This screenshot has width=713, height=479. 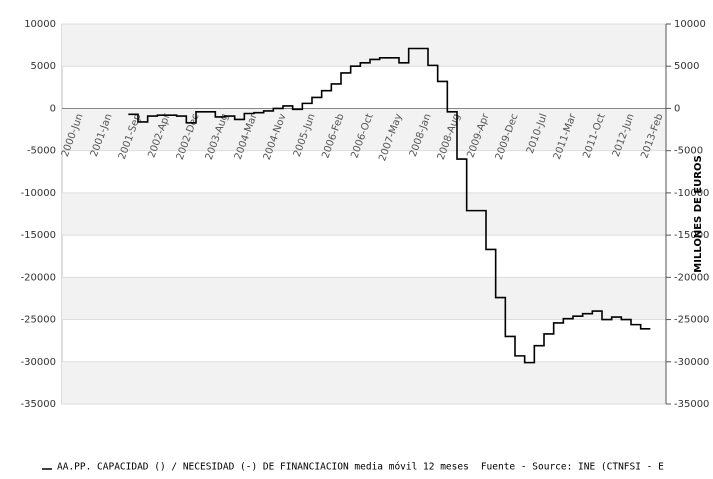 I want to click on y-tick-label: -35000, so click(x=38, y=404).